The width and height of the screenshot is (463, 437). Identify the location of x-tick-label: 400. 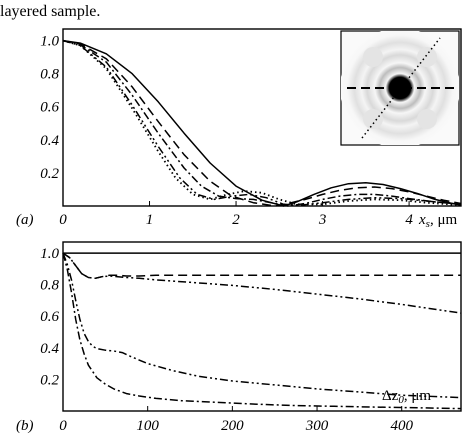
(401, 426).